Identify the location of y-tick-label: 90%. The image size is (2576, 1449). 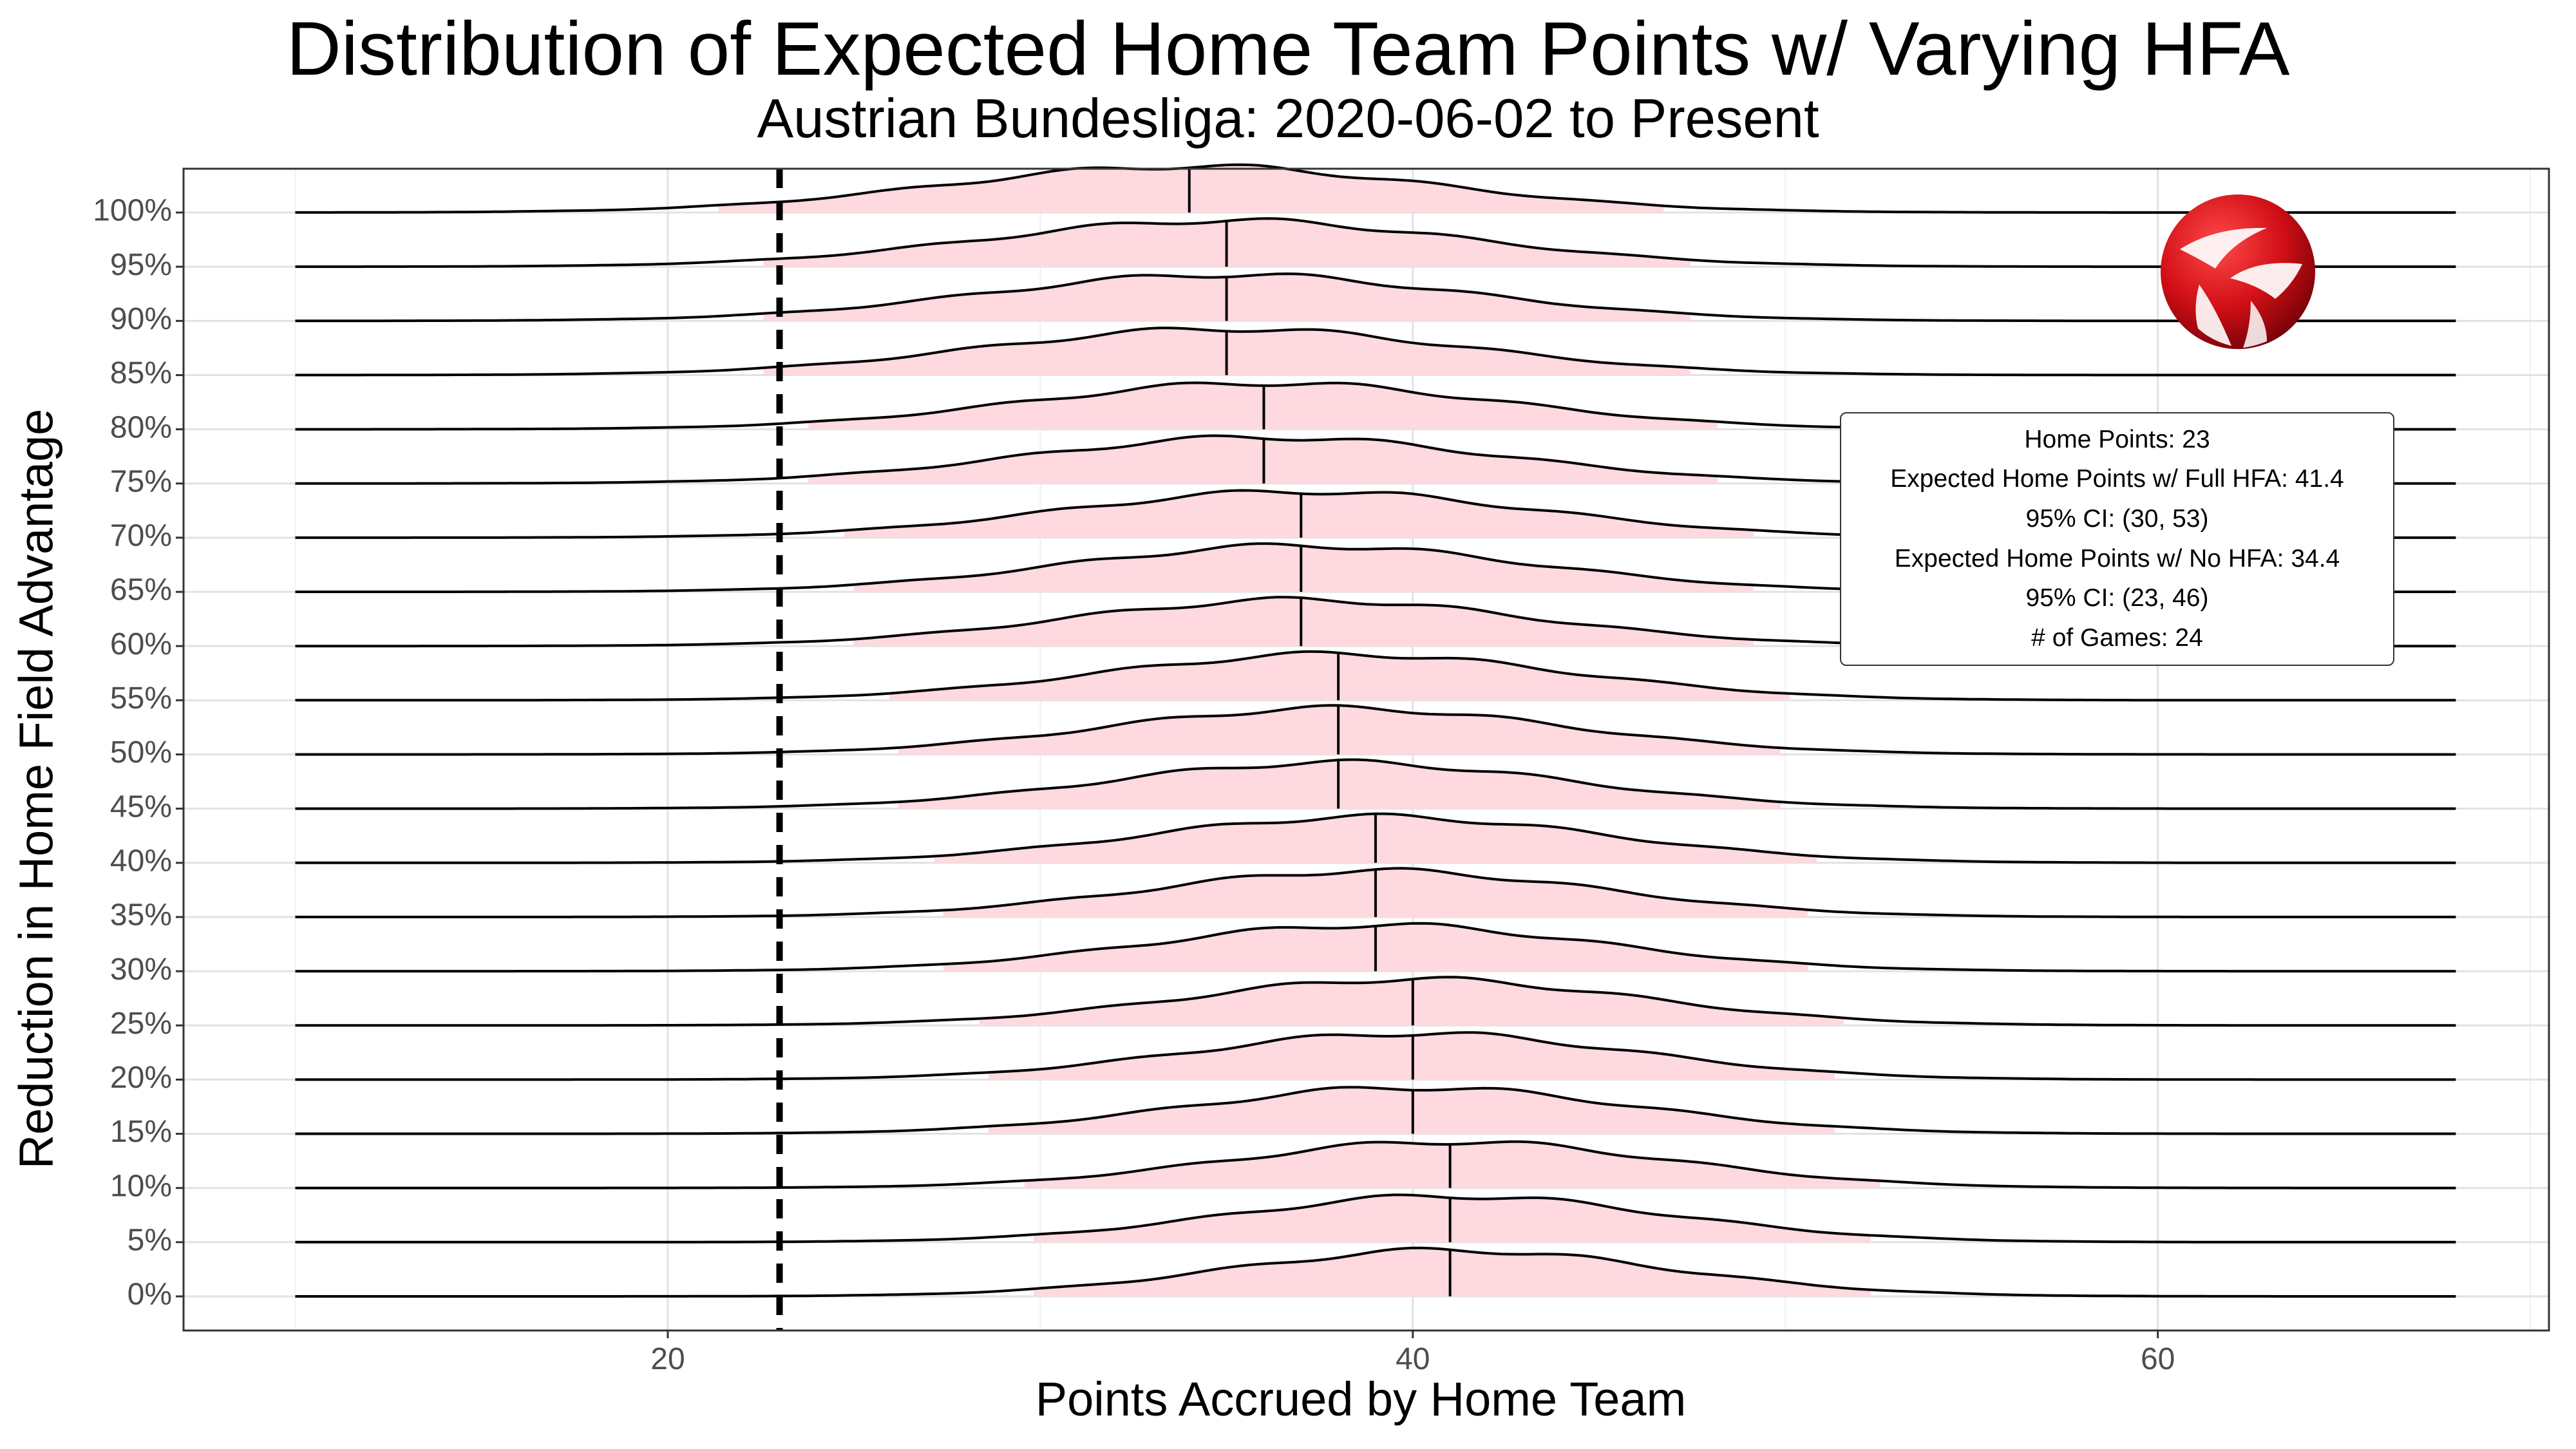
(141, 319).